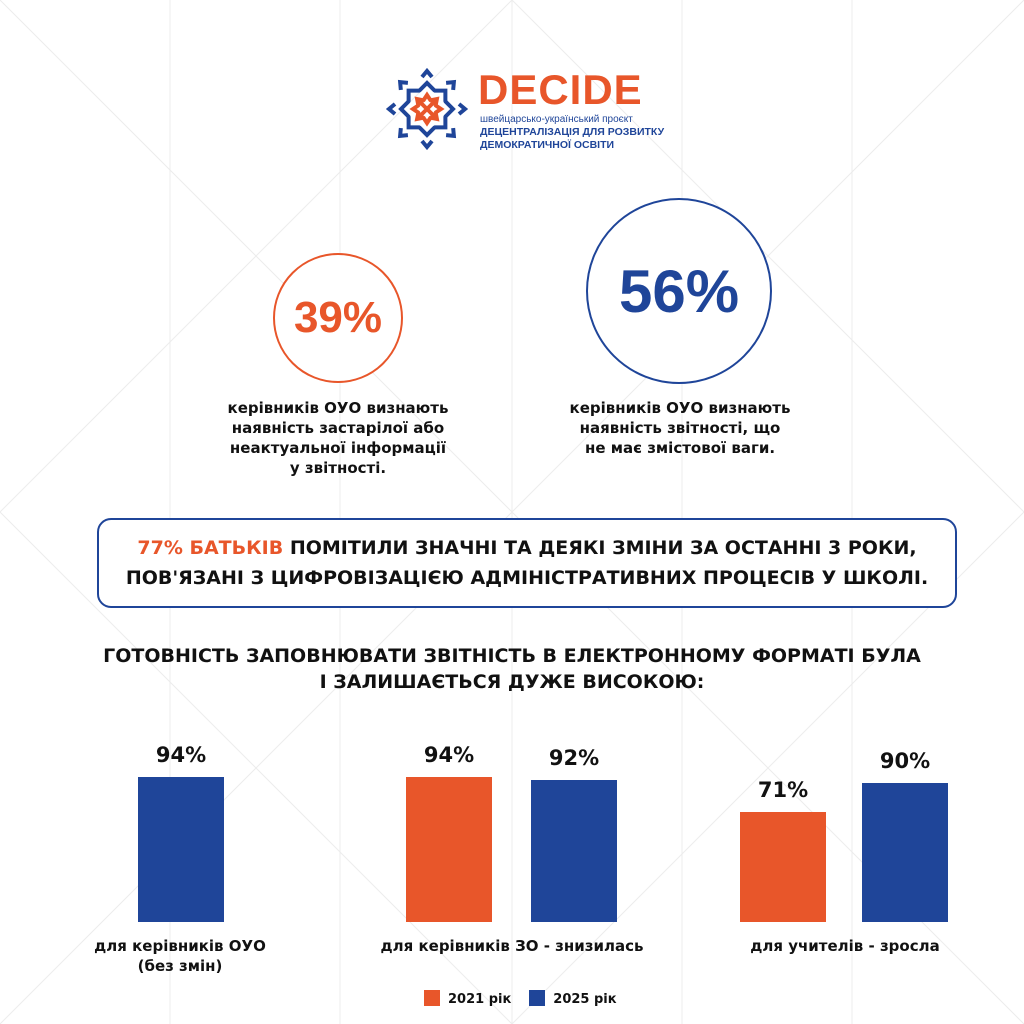  What do you see at coordinates (537, 998) in the screenshot?
I see `legend-swatch-2025` at bounding box center [537, 998].